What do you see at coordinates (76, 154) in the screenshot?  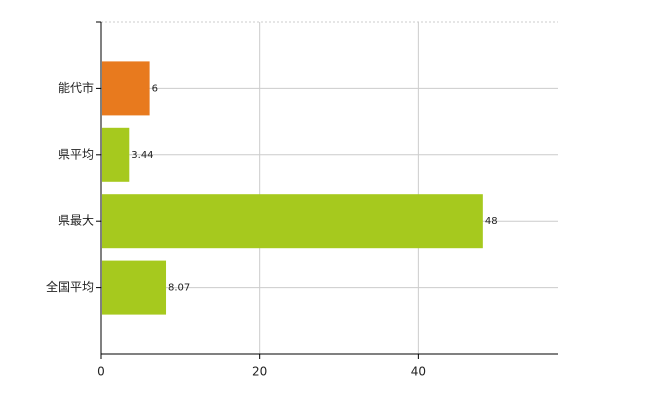 I see `y-tick-label: 県平均` at bounding box center [76, 154].